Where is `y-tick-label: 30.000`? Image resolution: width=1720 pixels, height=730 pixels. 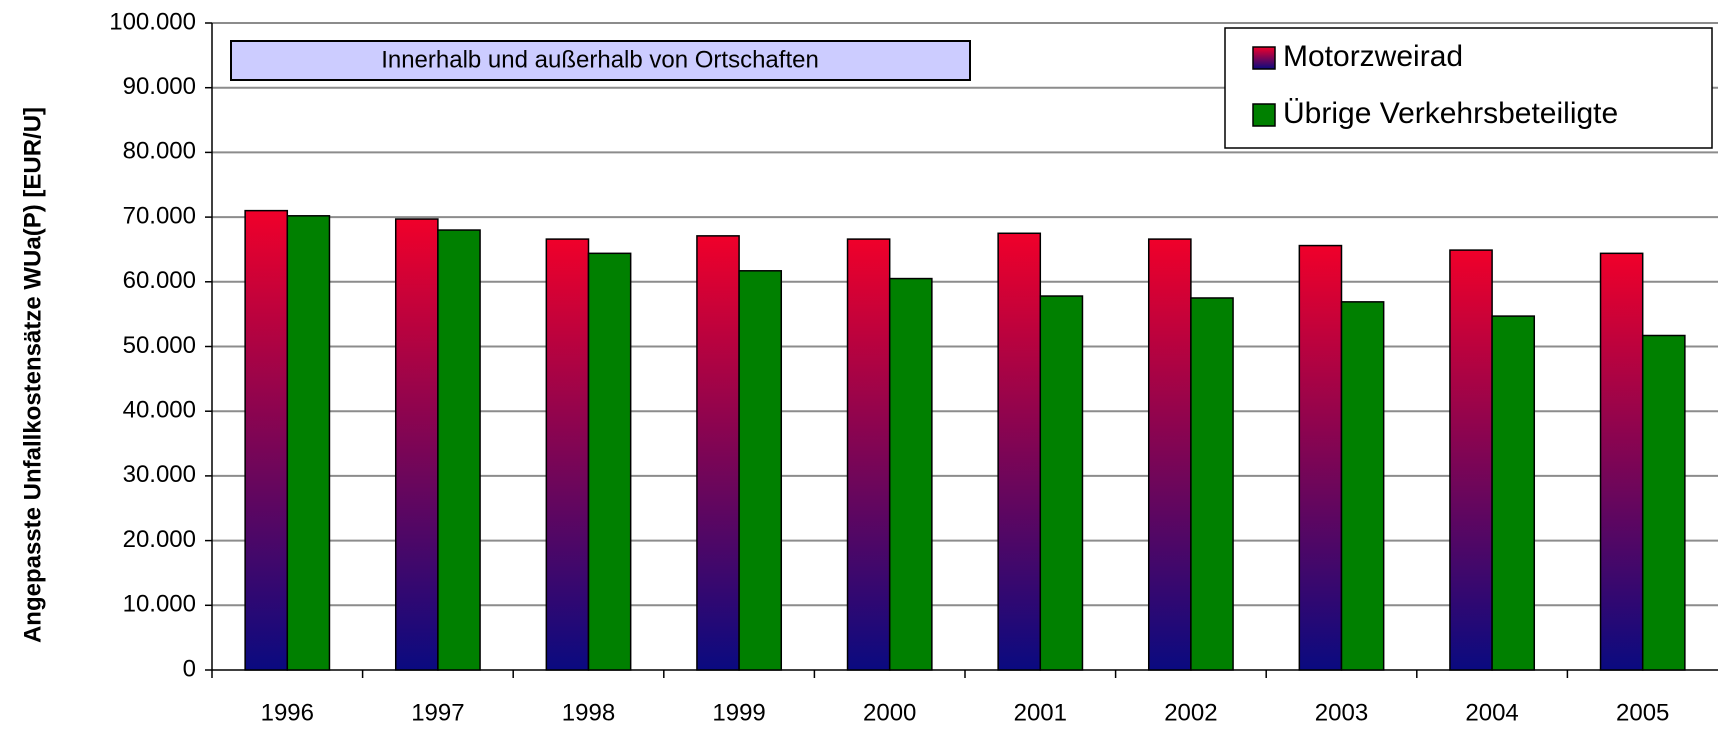
y-tick-label: 30.000 is located at coordinates (159, 474).